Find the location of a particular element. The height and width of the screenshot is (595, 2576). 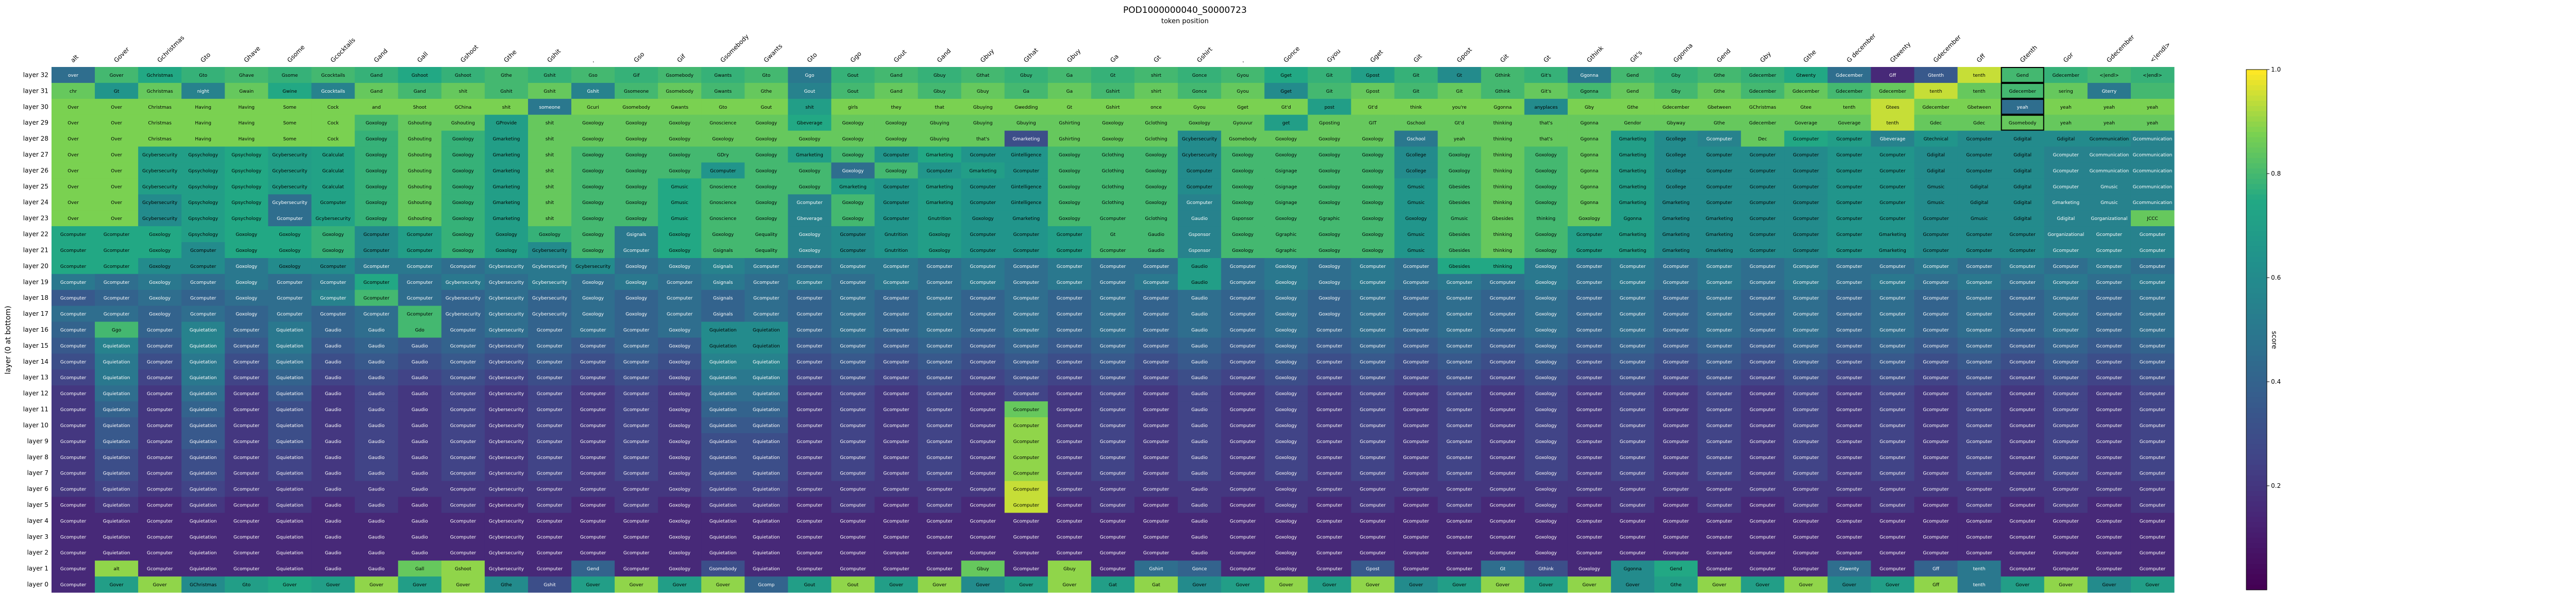

cell-token-label: Over is located at coordinates (116, 107).